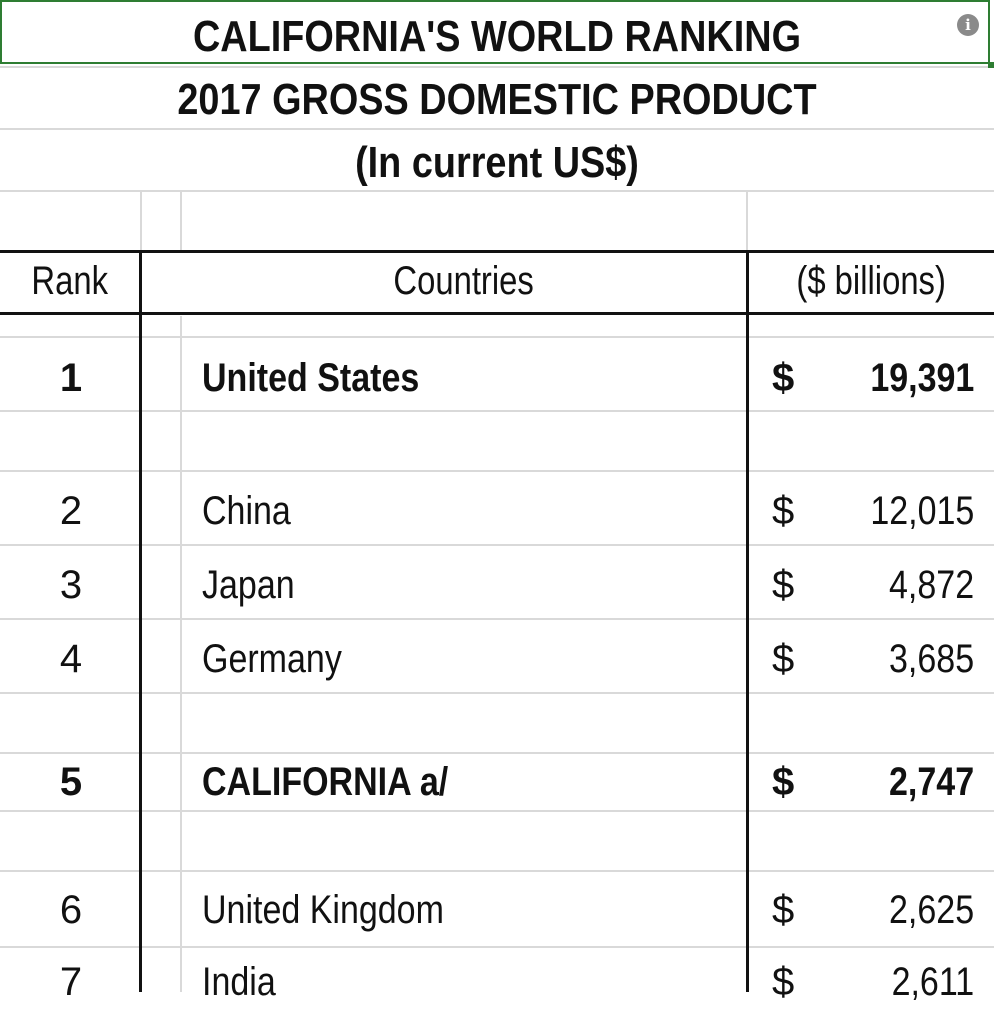 This screenshot has height=1012, width=994. Describe the element at coordinates (932, 982) in the screenshot. I see `value-cell: 2,611` at that location.